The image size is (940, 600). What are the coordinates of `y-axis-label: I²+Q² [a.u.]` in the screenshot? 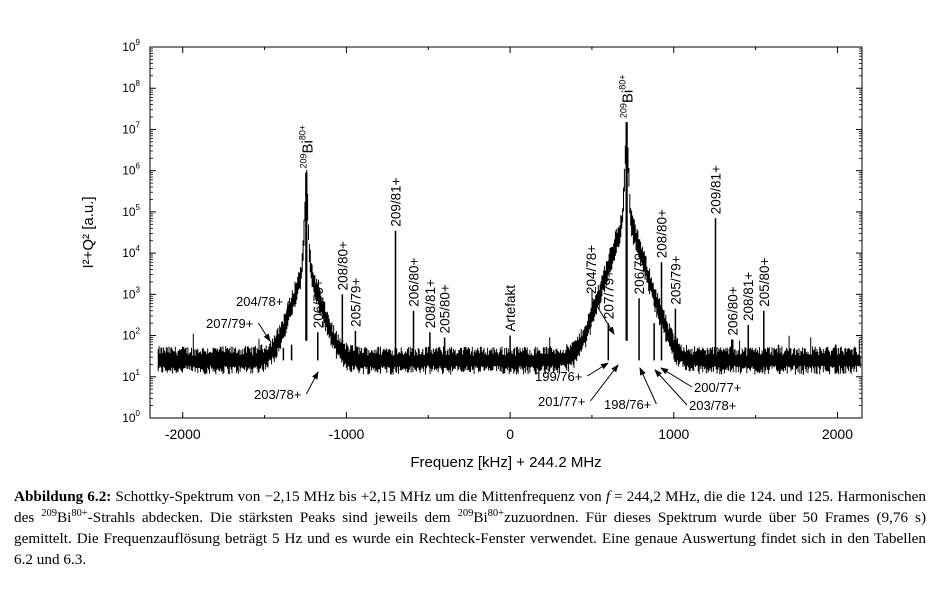 It's located at (88, 232).